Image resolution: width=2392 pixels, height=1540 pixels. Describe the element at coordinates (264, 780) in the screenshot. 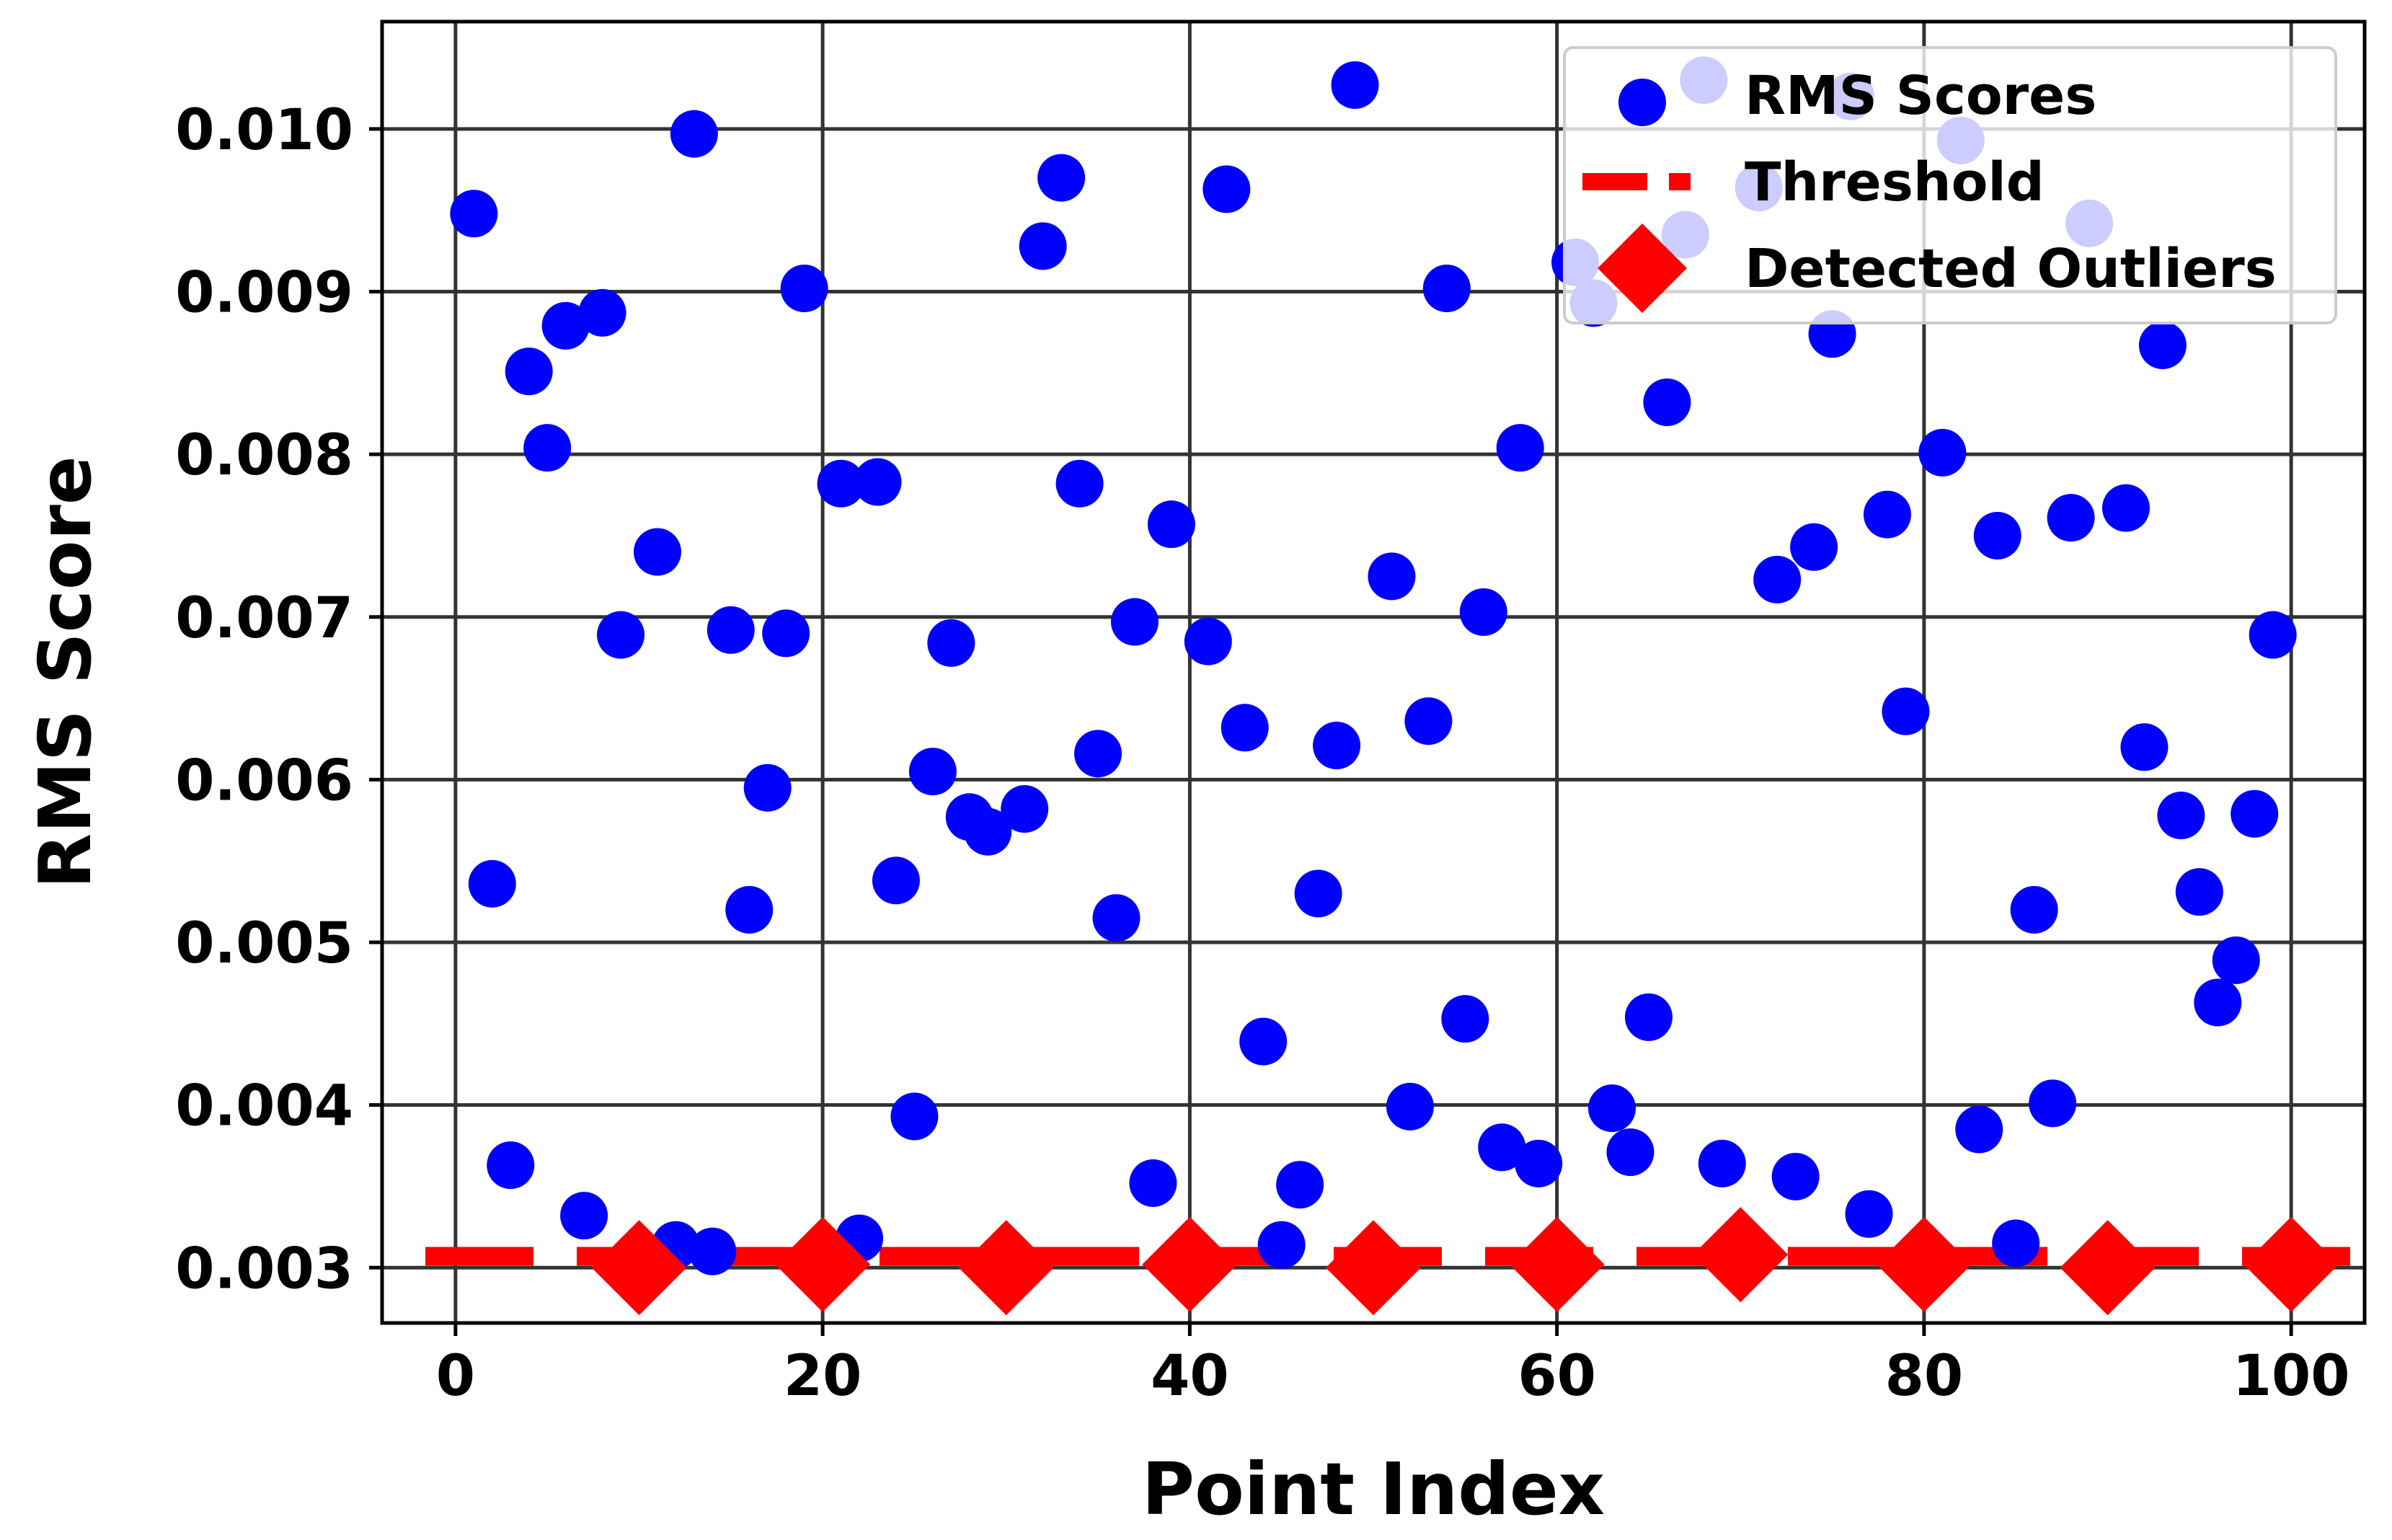

I see `y-tick-label: 0.006` at that location.